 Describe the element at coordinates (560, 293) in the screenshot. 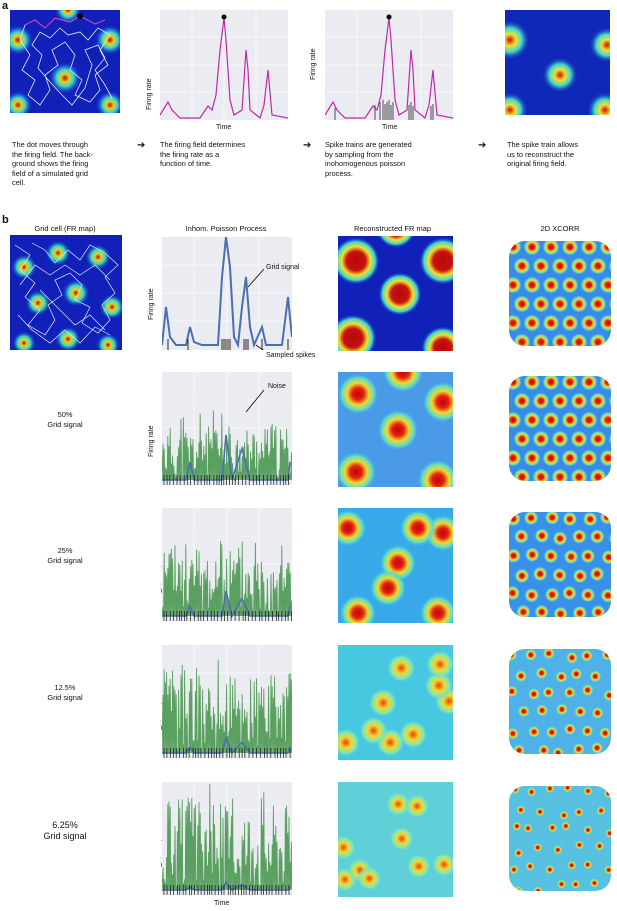

I see `row0-xcorr-map` at that location.